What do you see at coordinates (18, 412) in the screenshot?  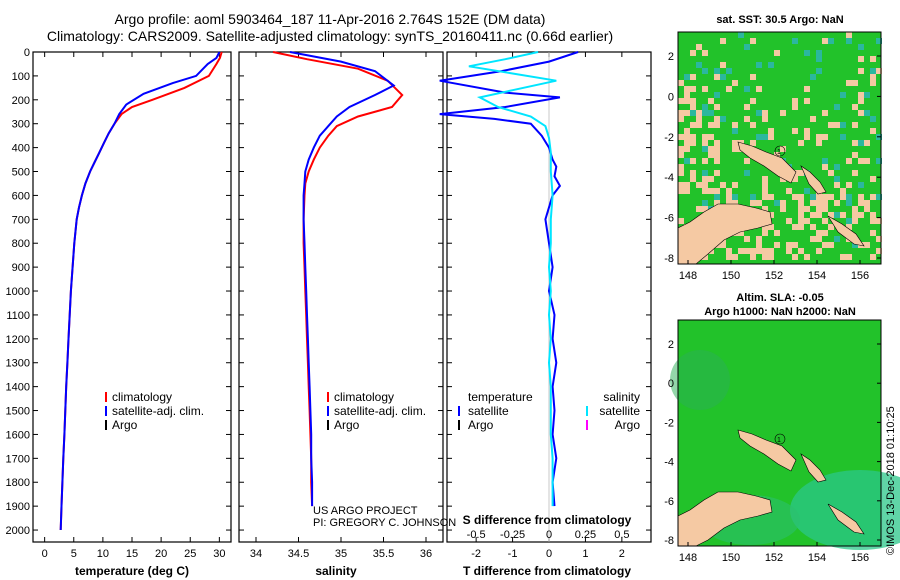 I see `depth-tick-label: 1500` at bounding box center [18, 412].